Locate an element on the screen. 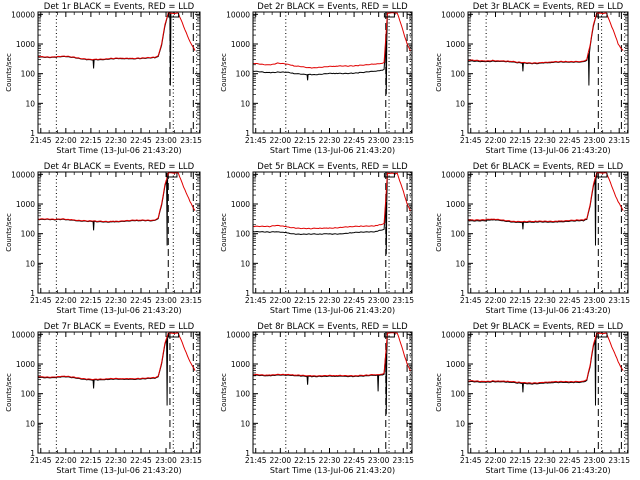 This screenshot has width=640, height=480. chart-title: Det 4r BLACK = Events, RED = LLD is located at coordinates (119, 167).